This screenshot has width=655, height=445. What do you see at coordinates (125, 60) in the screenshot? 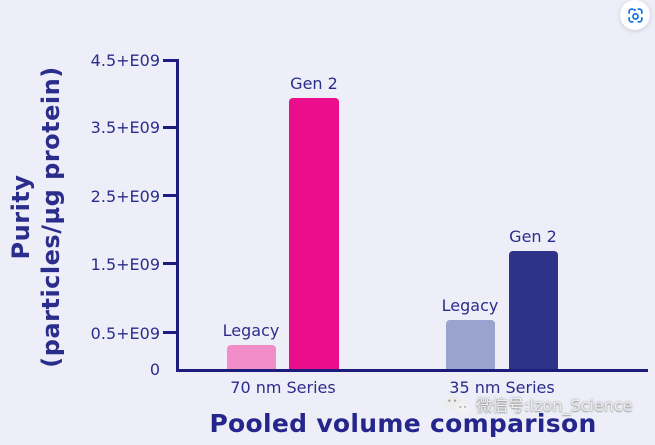
I see `y-tick-label: 4.5+E09` at bounding box center [125, 60].